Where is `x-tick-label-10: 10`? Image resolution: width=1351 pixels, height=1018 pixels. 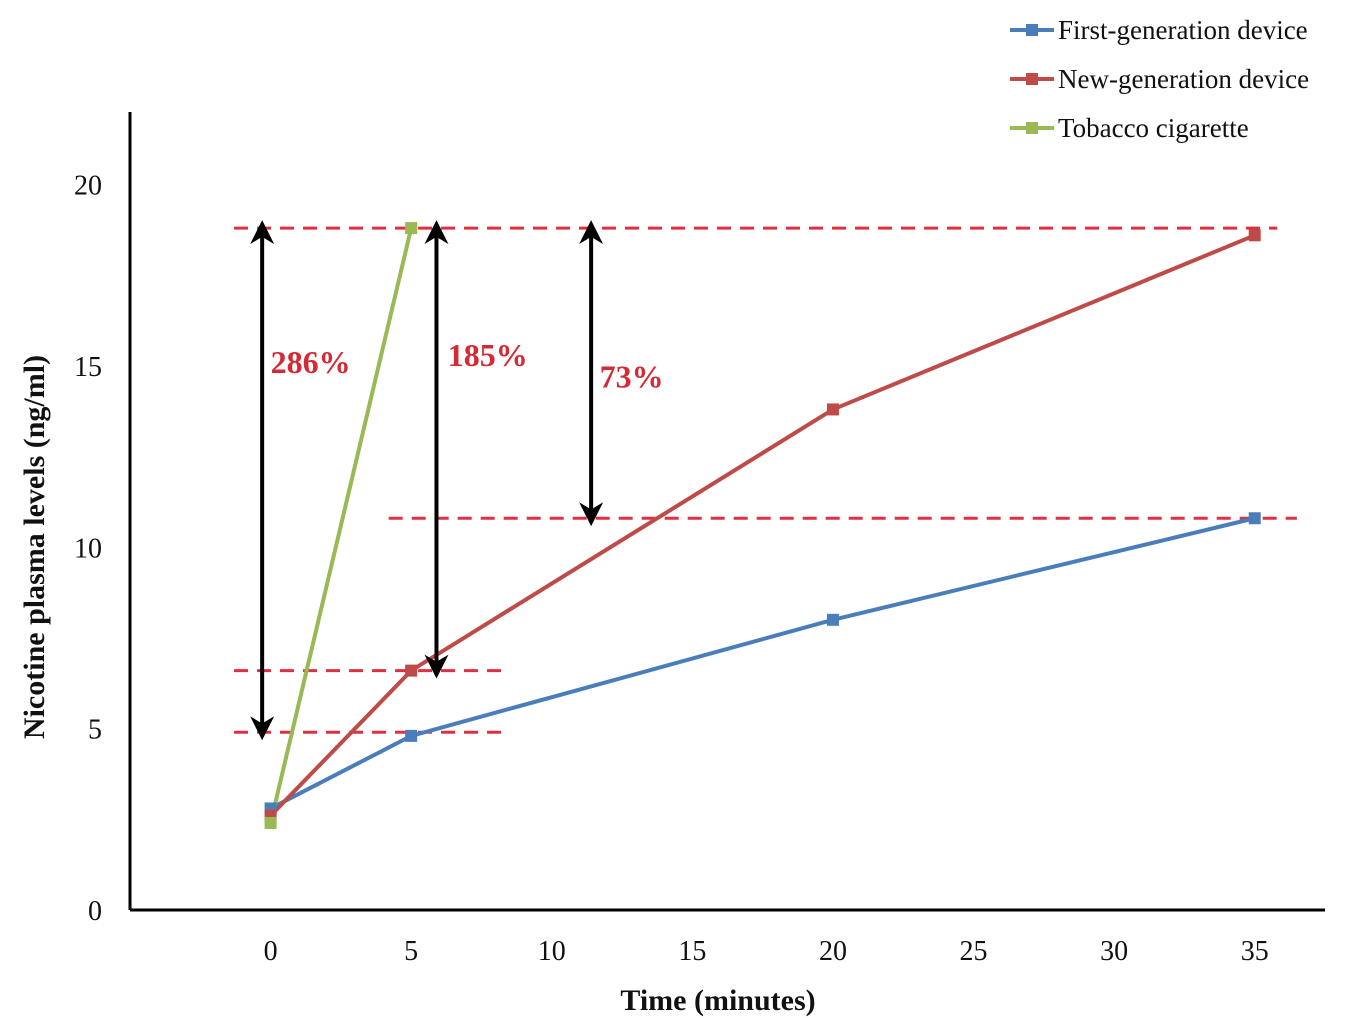
x-tick-label-10: 10 is located at coordinates (552, 951).